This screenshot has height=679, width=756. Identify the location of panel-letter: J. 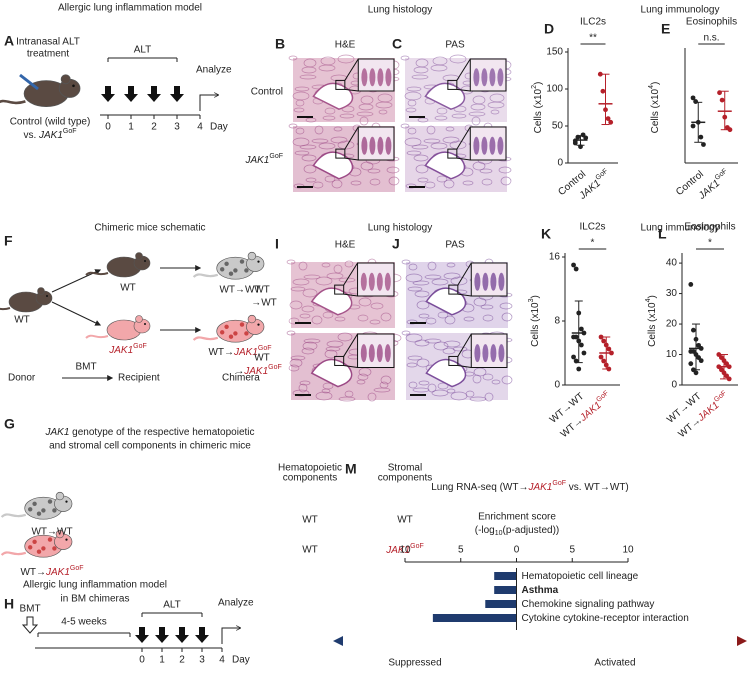
(396, 244).